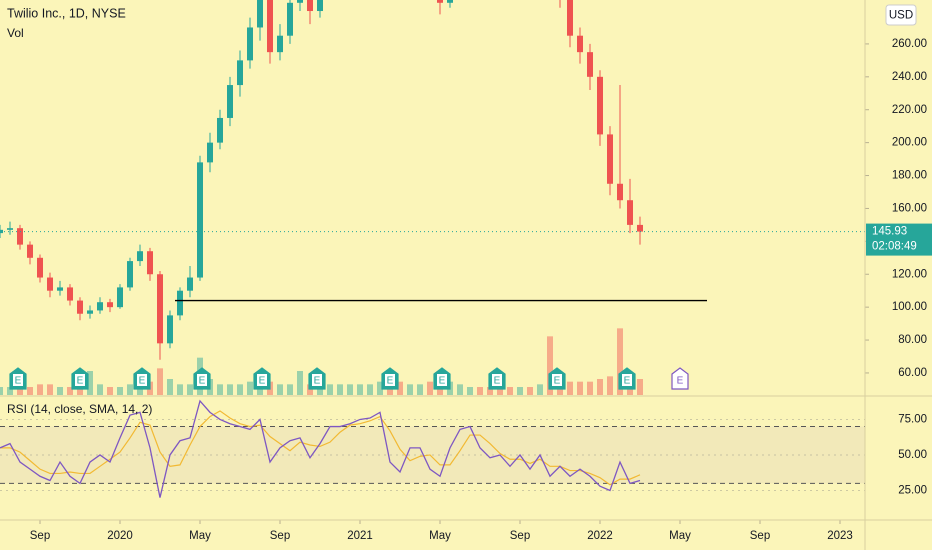  Describe the element at coordinates (66, 13) in the screenshot. I see `chart-title: Twilio Inc., 1D, NYSE` at that location.